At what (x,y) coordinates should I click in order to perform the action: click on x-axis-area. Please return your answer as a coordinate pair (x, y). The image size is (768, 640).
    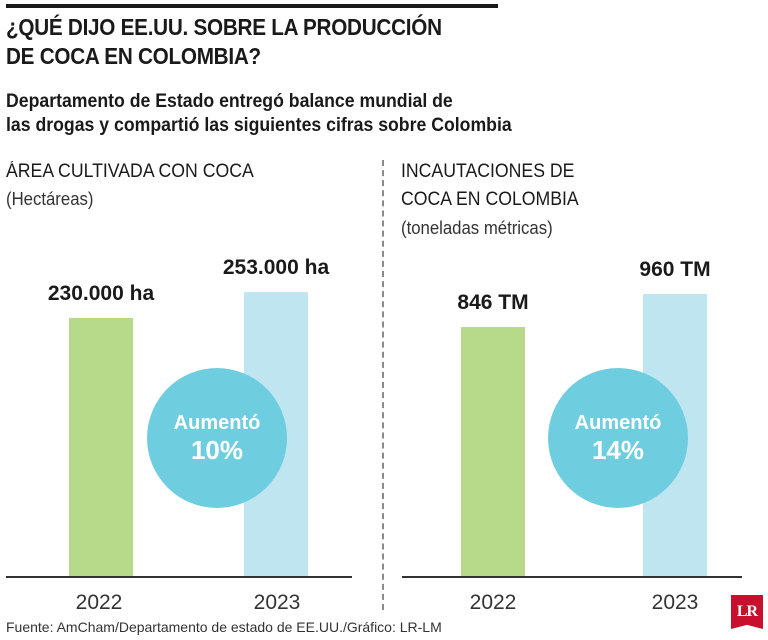
    Looking at the image, I should click on (179, 577).